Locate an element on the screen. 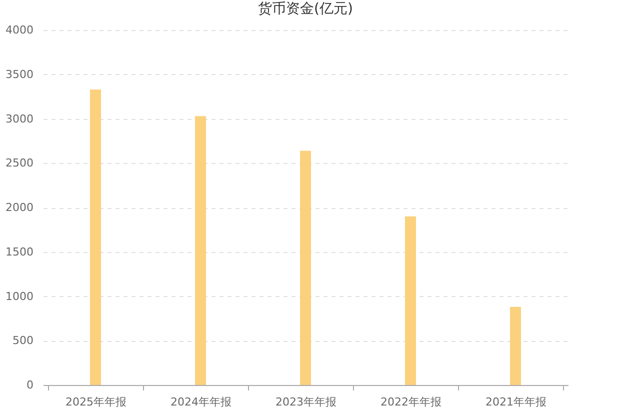 The height and width of the screenshot is (408, 640). chart-title: 货币资金(亿元) is located at coordinates (305, 9).